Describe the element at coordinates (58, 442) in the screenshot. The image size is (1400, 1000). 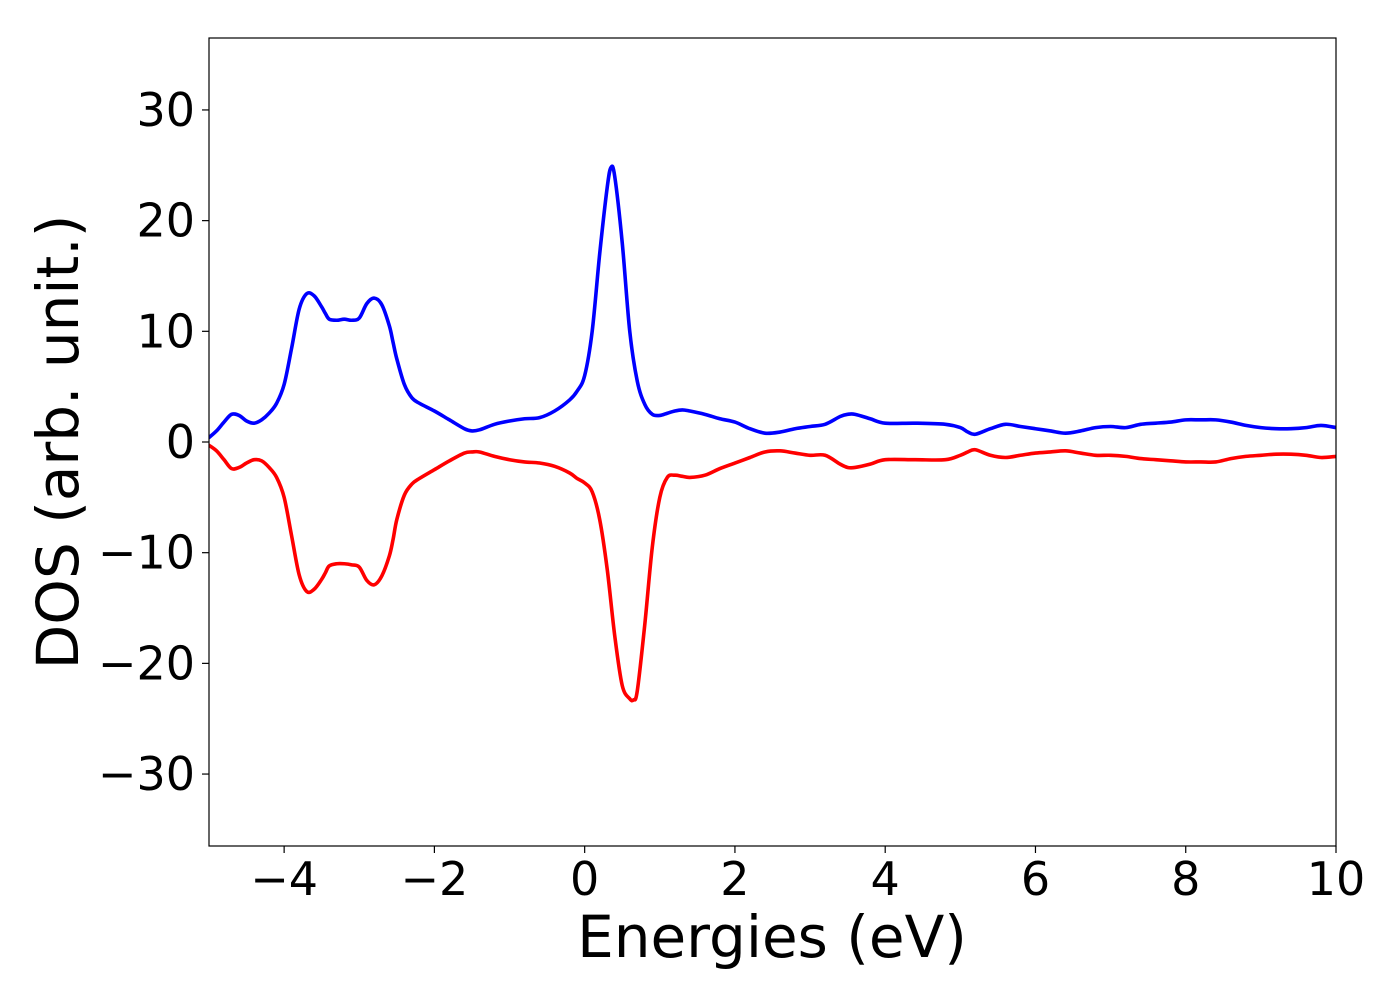
I see `y-axis-title: DOS (arb. unit.)` at that location.